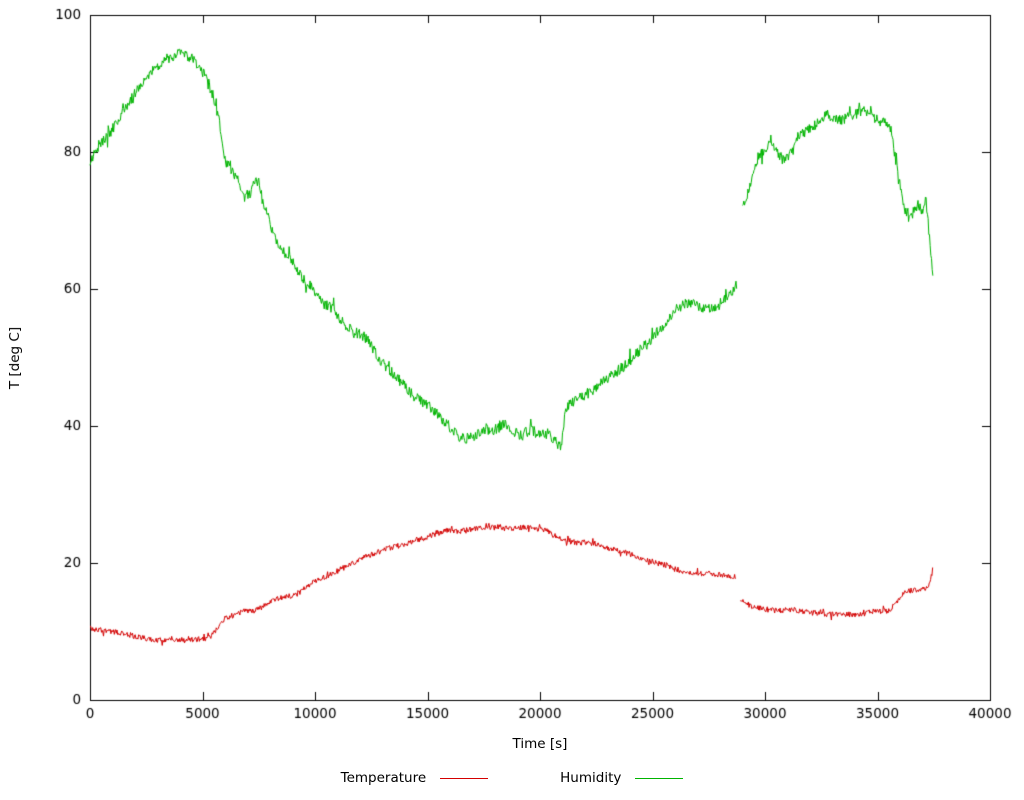 This screenshot has height=800, width=1024. I want to click on chart-legend: Temperature Humidity, so click(512, 778).